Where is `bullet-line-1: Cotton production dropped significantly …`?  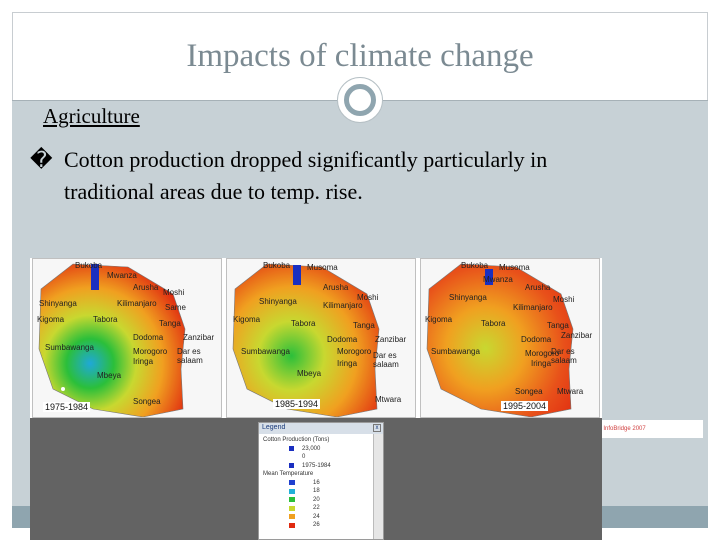 bullet-line-1: Cotton production dropped significantly … is located at coordinates (306, 159).